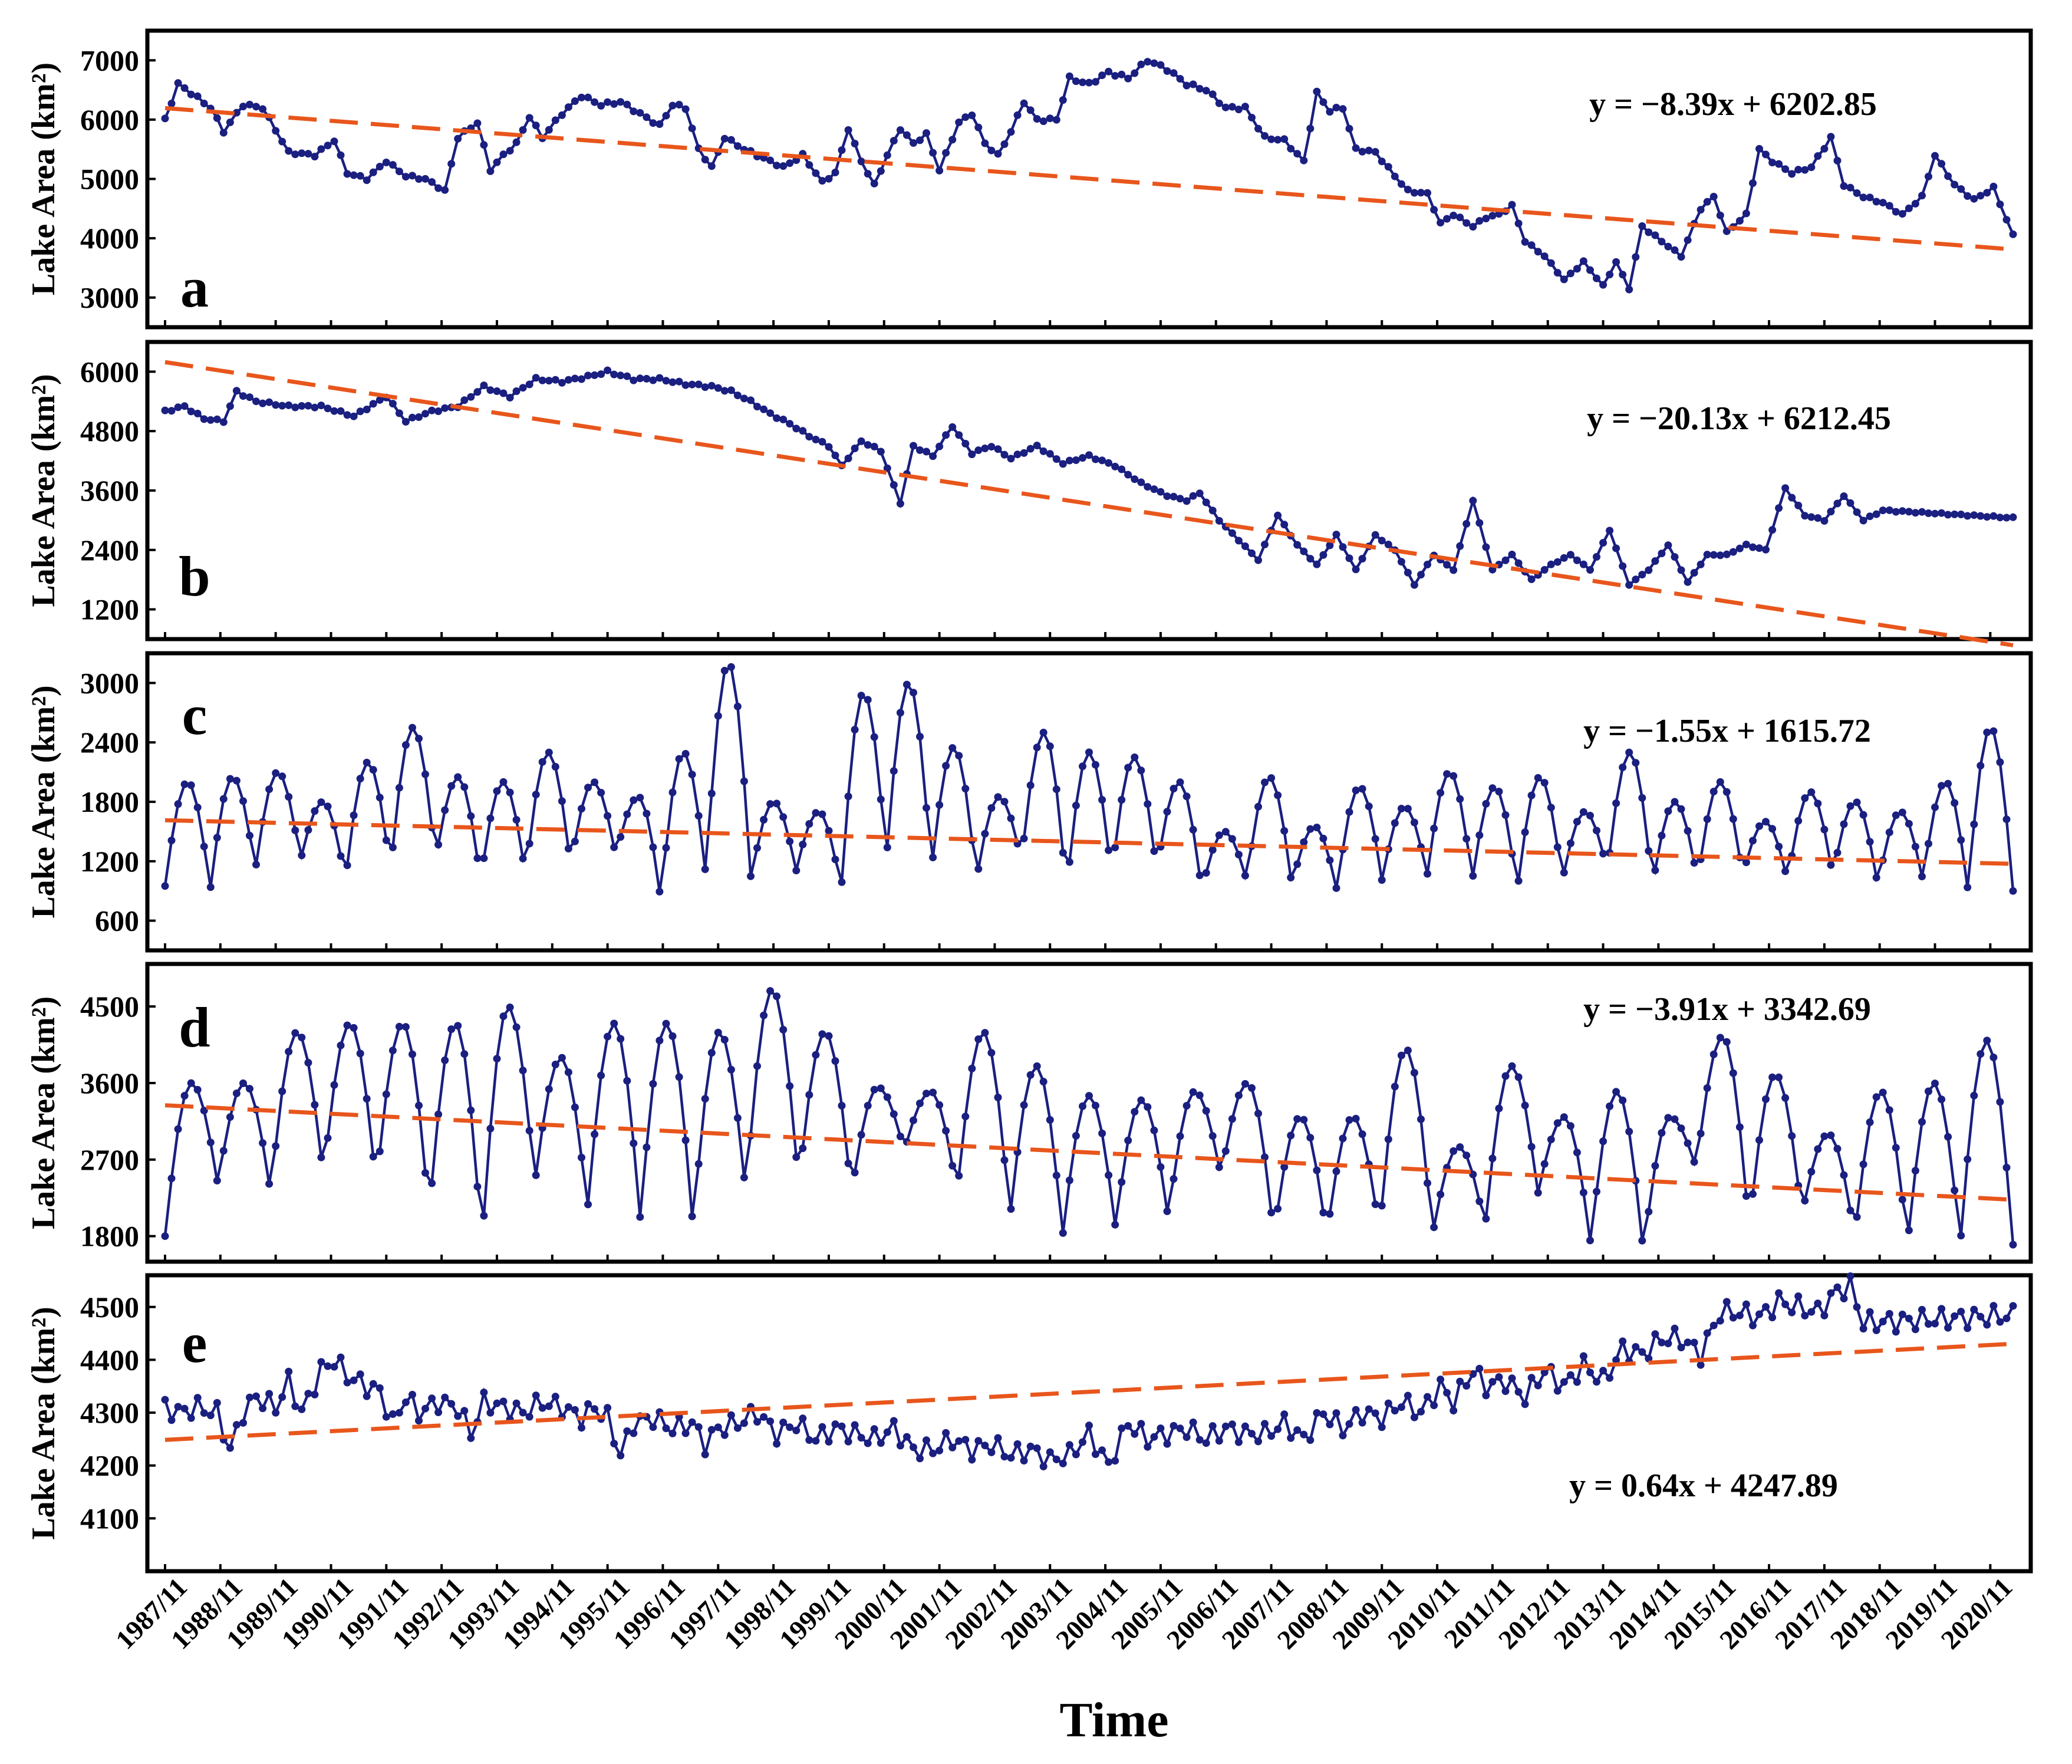 The width and height of the screenshot is (2072, 1764). What do you see at coordinates (109, 1412) in the screenshot?
I see `y-tick-label: 4300` at bounding box center [109, 1412].